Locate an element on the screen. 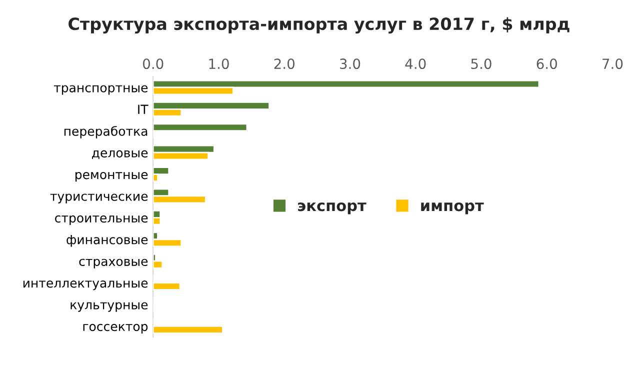 This screenshot has width=638, height=383. y-tick-label: деловые is located at coordinates (120, 155).